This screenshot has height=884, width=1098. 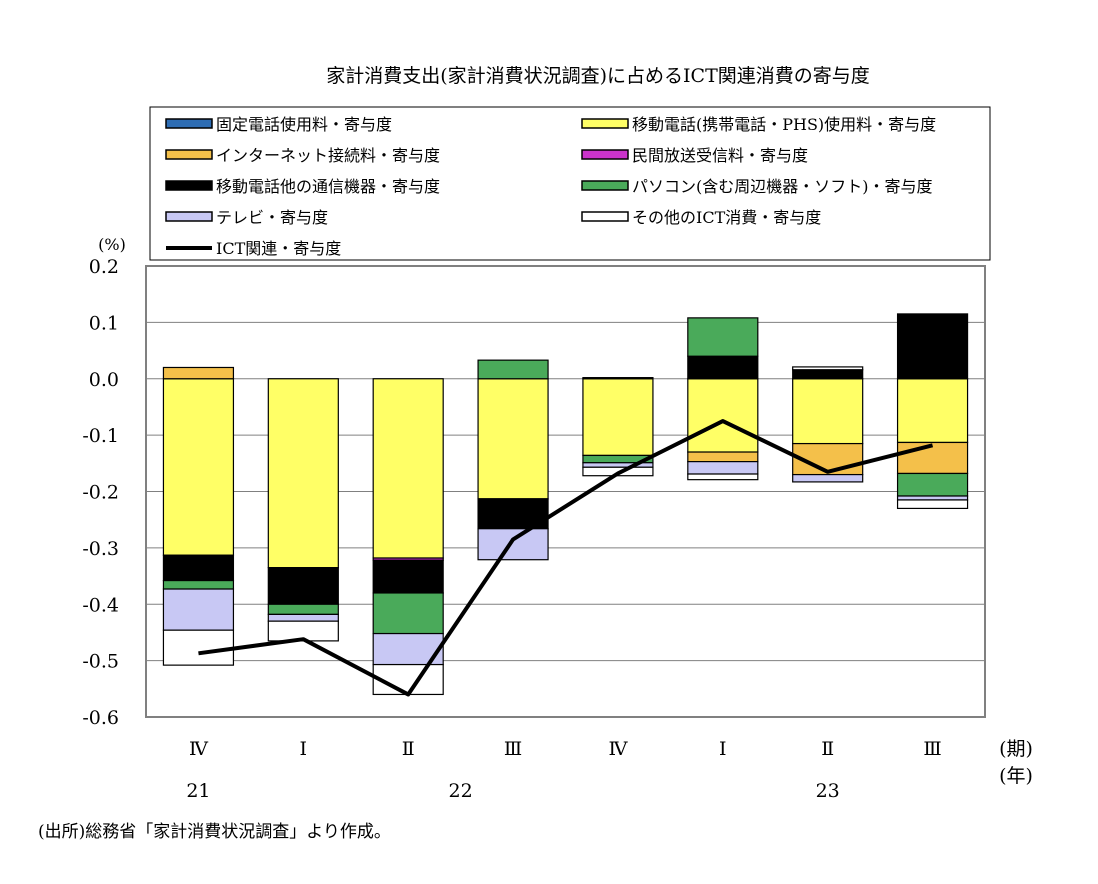 I want to click on y-tick-label: 0.2, so click(x=104, y=267).